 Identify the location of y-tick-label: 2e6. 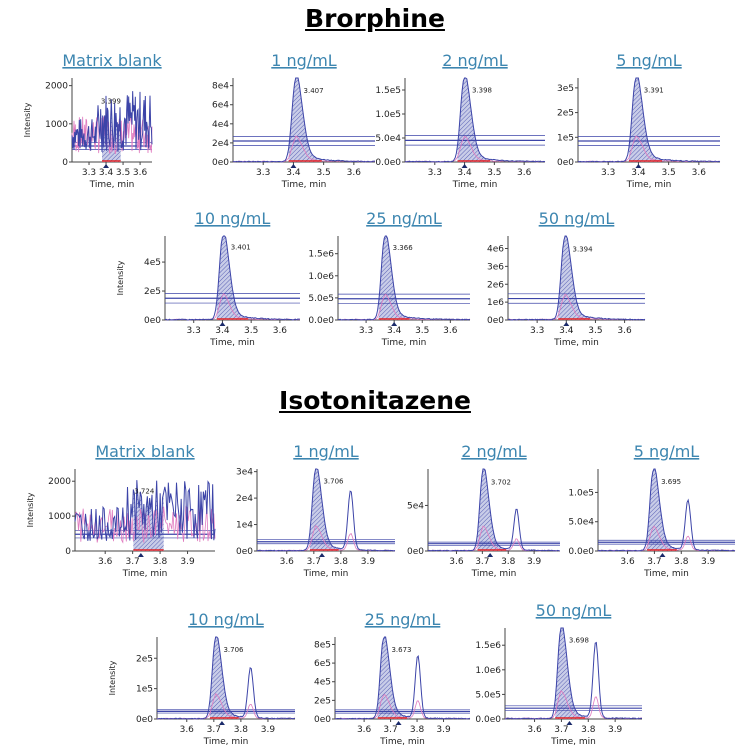
(495, 285).